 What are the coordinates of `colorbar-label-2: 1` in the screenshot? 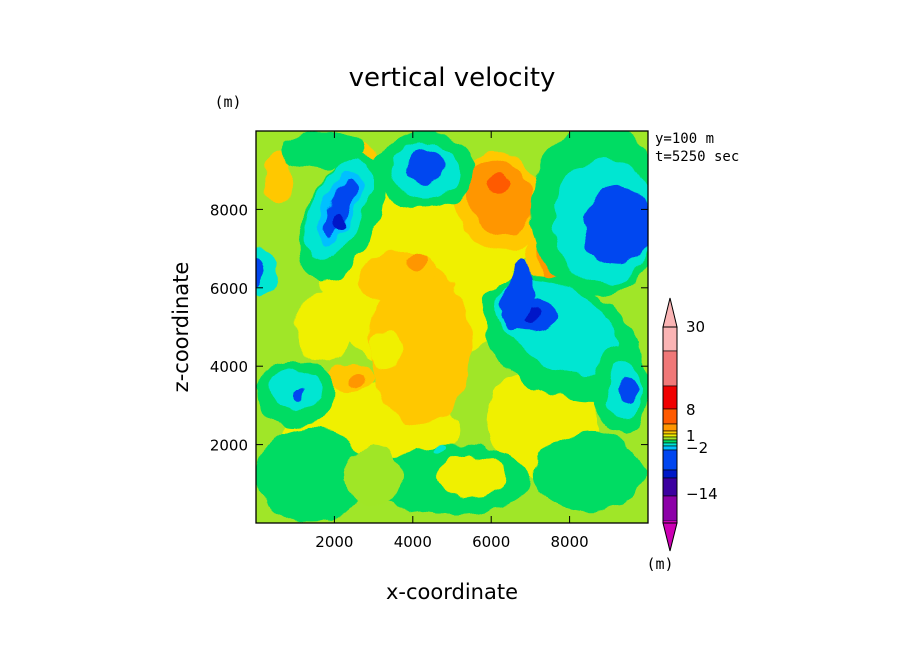 It's located at (691, 436).